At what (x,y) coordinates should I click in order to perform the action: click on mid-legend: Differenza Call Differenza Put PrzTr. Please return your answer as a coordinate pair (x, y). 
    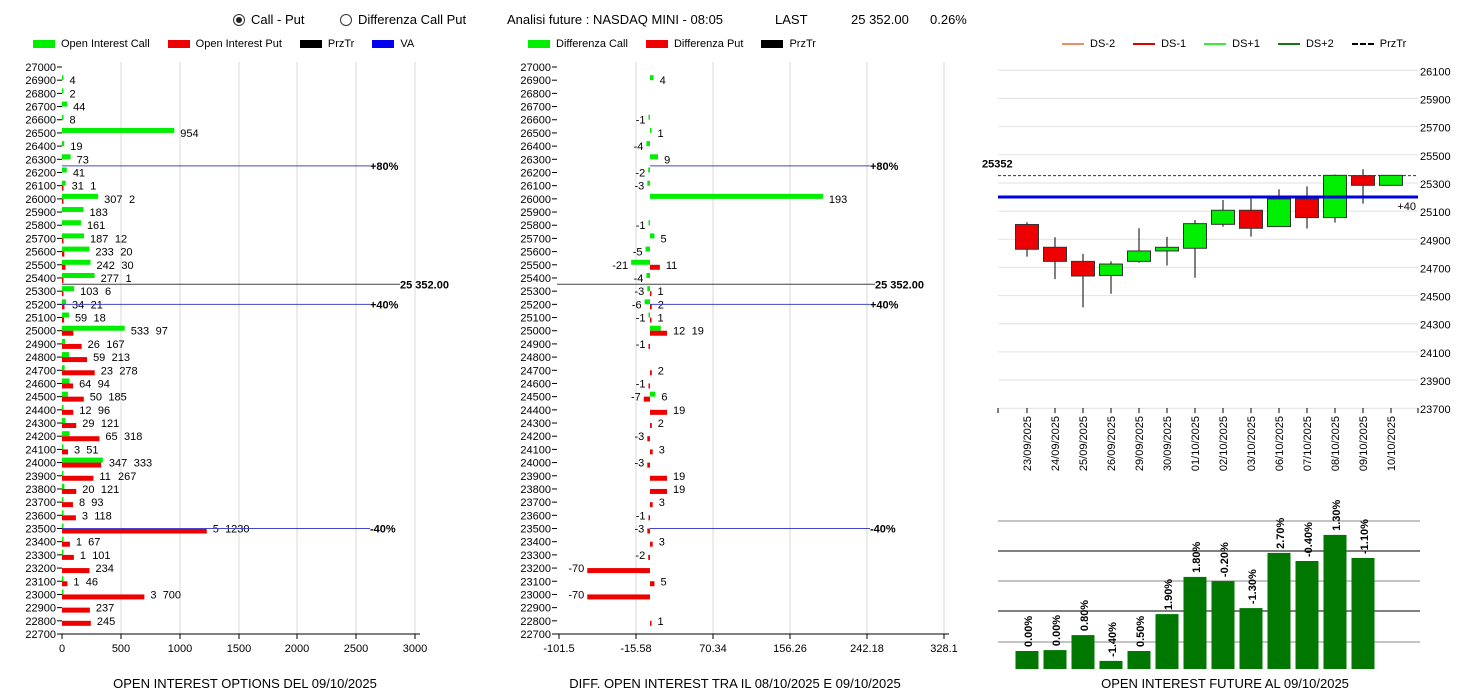
    Looking at the image, I should click on (681, 44).